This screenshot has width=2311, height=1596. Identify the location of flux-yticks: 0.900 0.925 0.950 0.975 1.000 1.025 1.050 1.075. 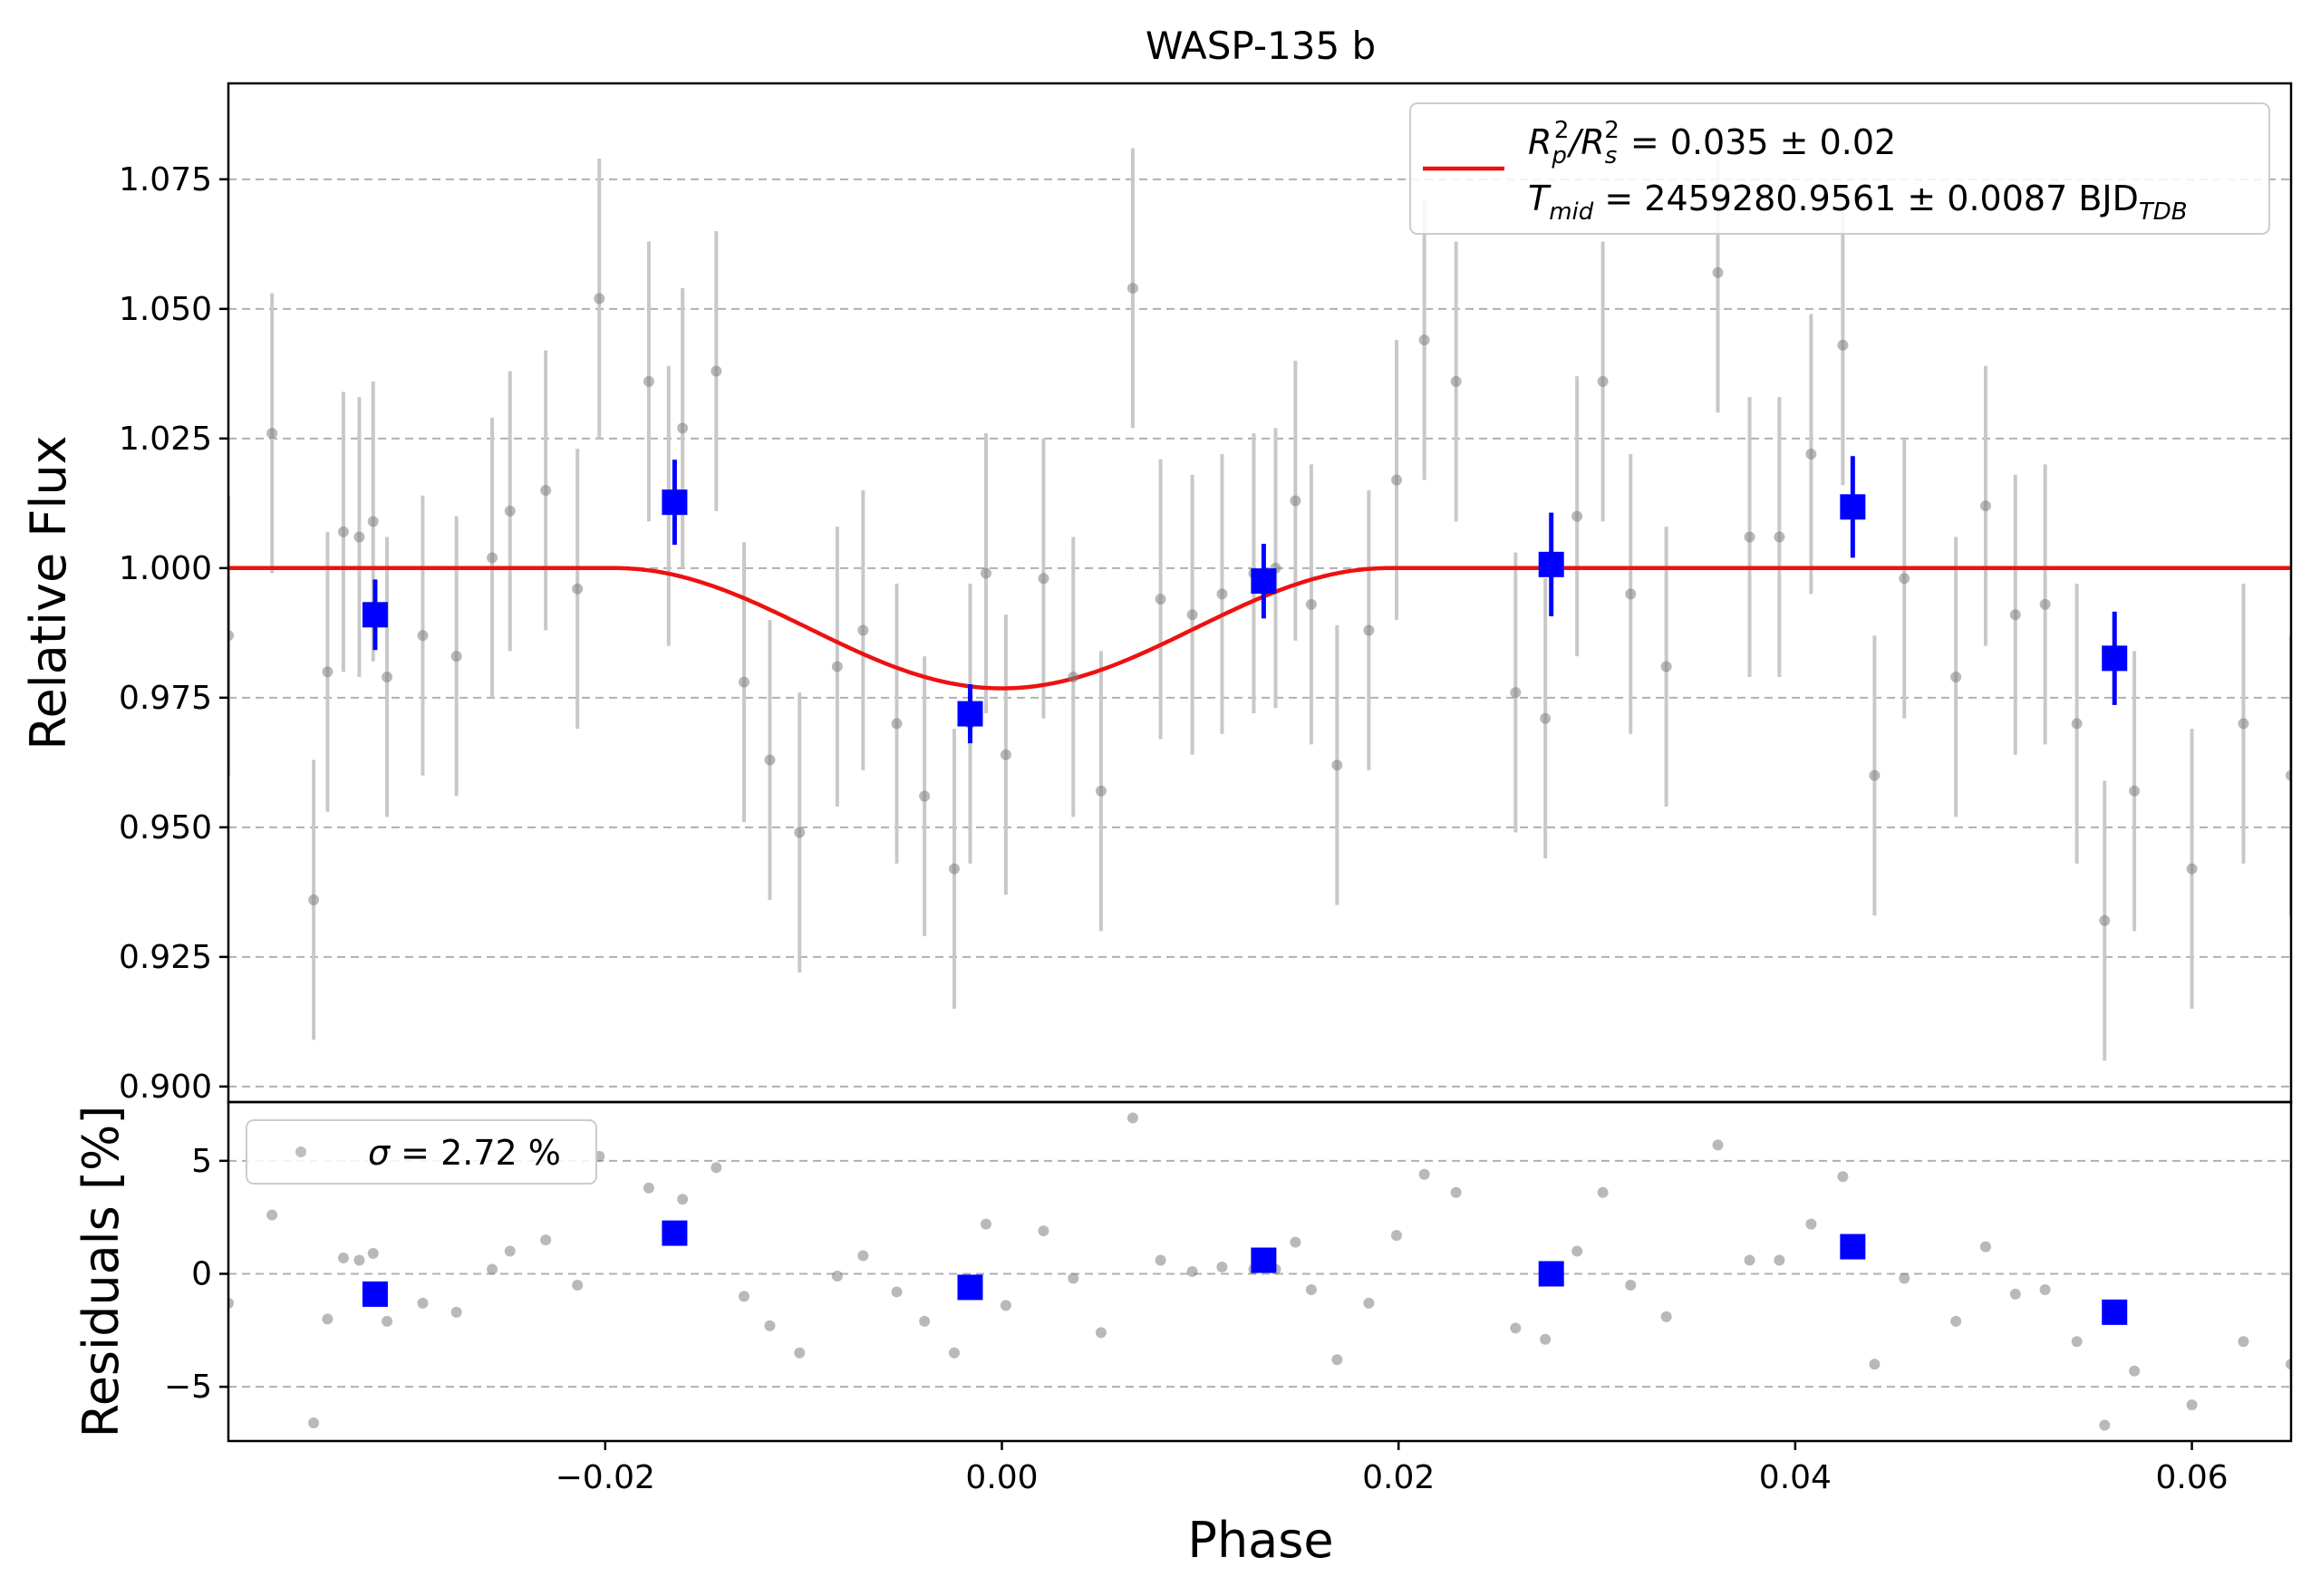
(174, 633).